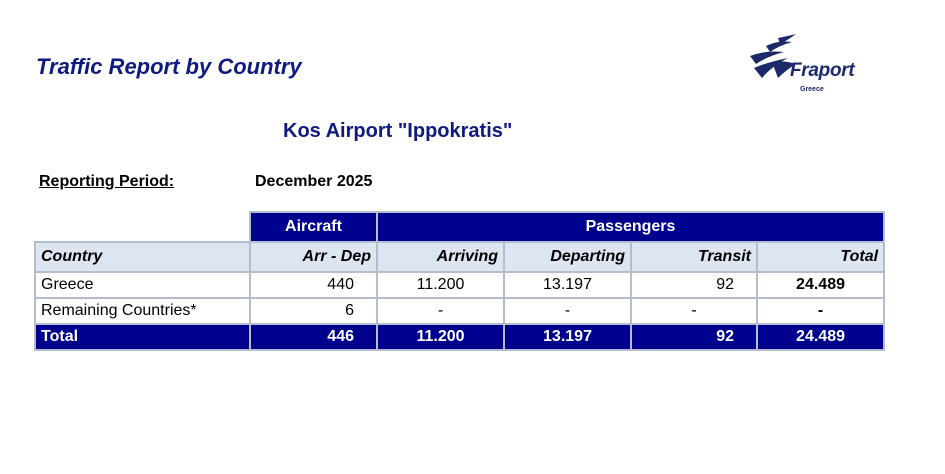 This screenshot has width=945, height=474. Describe the element at coordinates (440, 337) in the screenshot. I see `arriving-total-cell: 11.200` at that location.